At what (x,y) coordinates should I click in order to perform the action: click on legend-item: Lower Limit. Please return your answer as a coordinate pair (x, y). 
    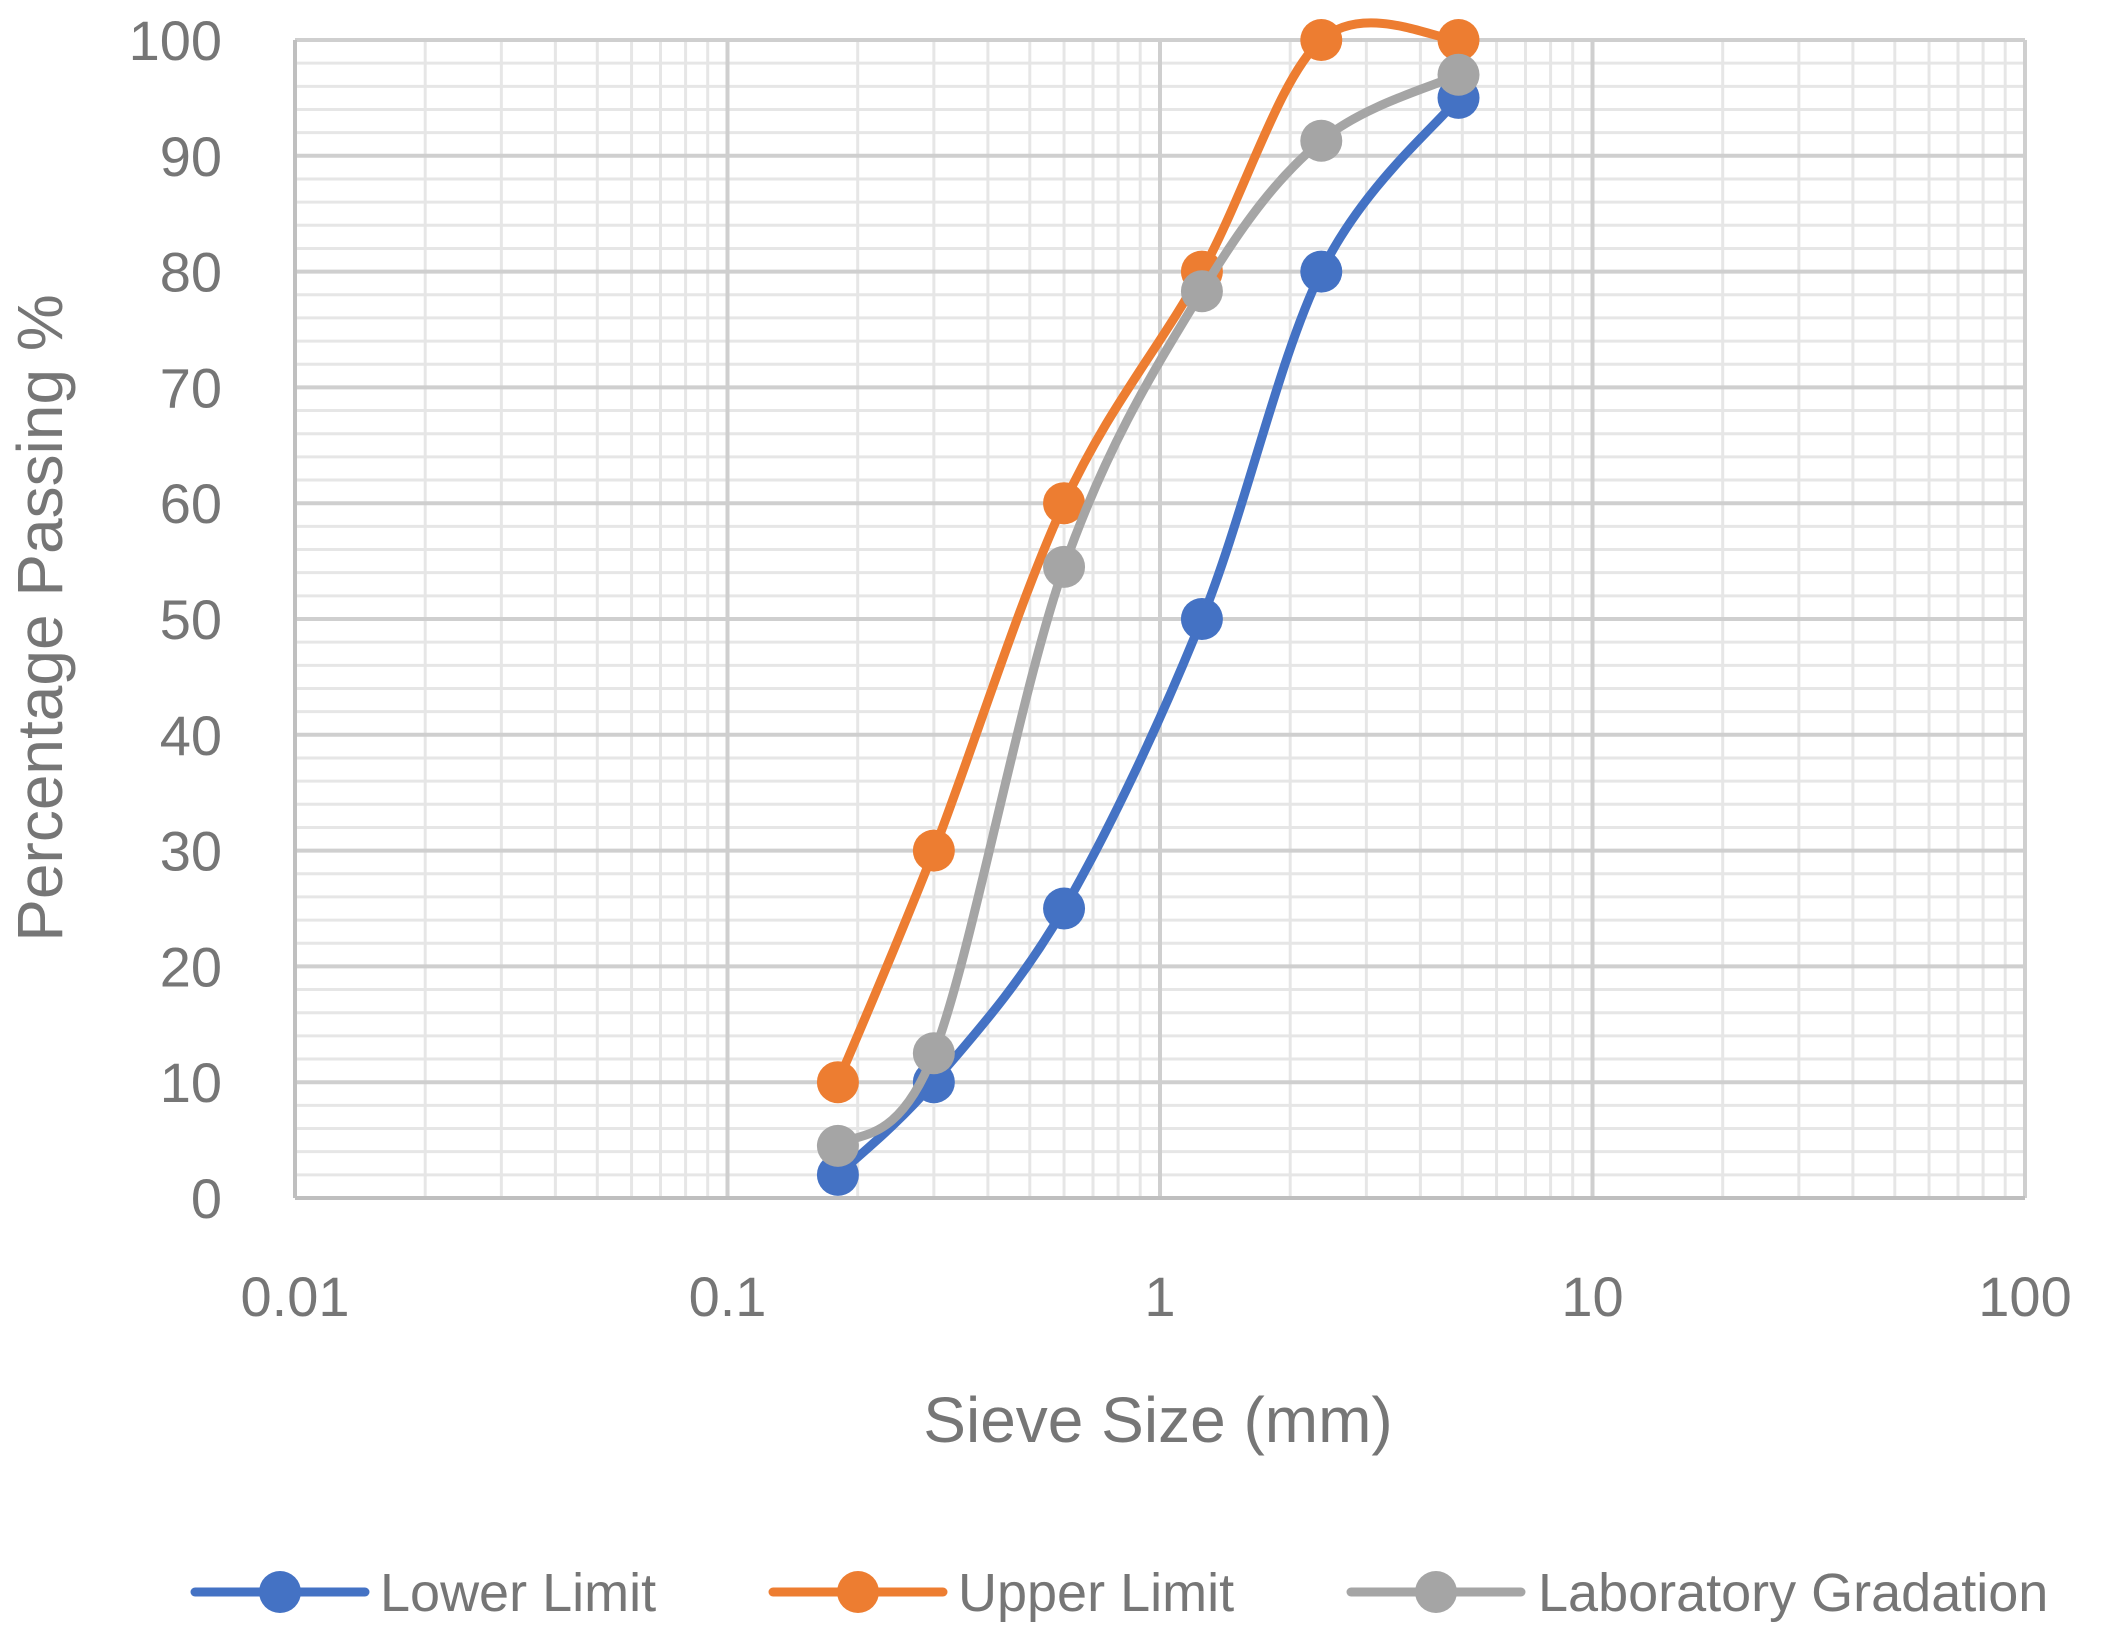
    Looking at the image, I should click on (423, 1593).